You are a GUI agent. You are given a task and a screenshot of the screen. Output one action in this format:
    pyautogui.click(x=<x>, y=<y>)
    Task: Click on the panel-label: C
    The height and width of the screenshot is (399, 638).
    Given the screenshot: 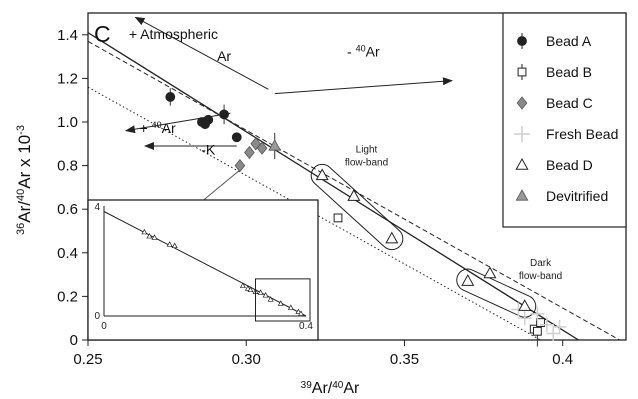 What is the action you would take?
    pyautogui.click(x=102, y=34)
    